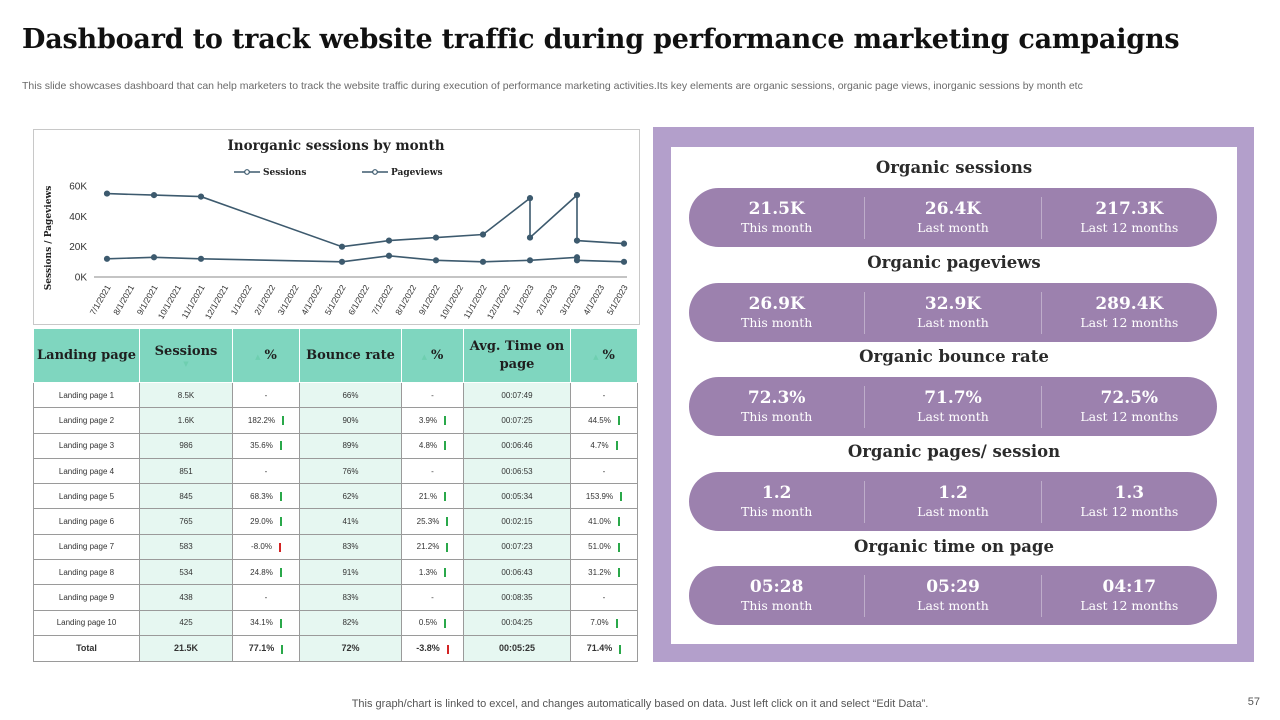 This screenshot has height=720, width=1280. What do you see at coordinates (311, 300) in the screenshot?
I see `x-tick-label: 4/1/2022` at bounding box center [311, 300].